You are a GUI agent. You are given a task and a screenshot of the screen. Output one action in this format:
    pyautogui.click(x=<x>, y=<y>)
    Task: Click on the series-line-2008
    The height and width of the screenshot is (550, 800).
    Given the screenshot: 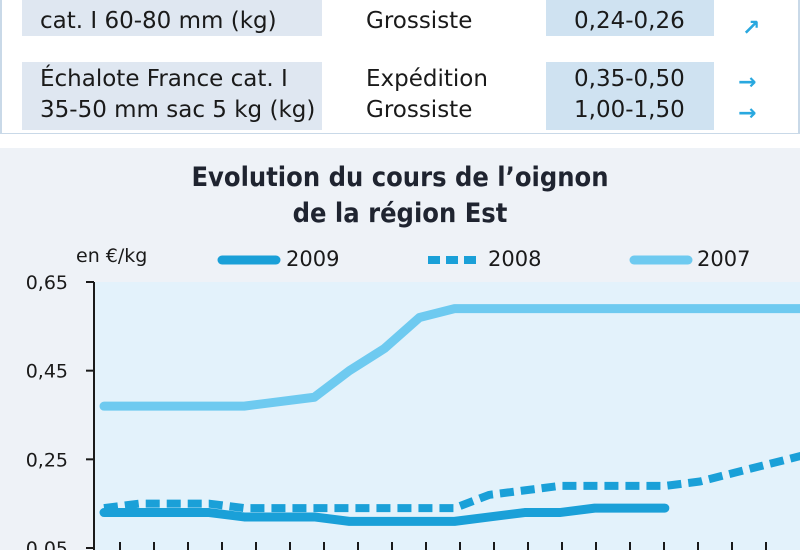 What is the action you would take?
    pyautogui.click(x=451, y=482)
    